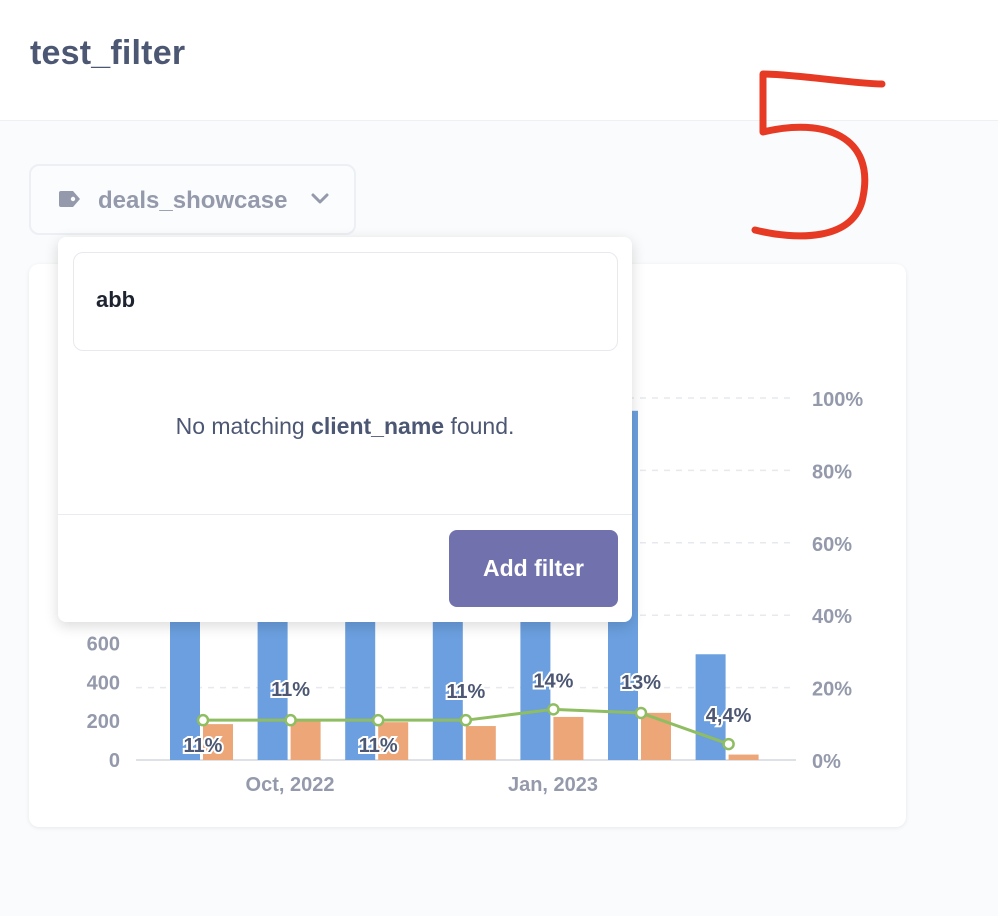  What do you see at coordinates (114, 761) in the screenshot?
I see `left-axis-tick-label: 0` at bounding box center [114, 761].